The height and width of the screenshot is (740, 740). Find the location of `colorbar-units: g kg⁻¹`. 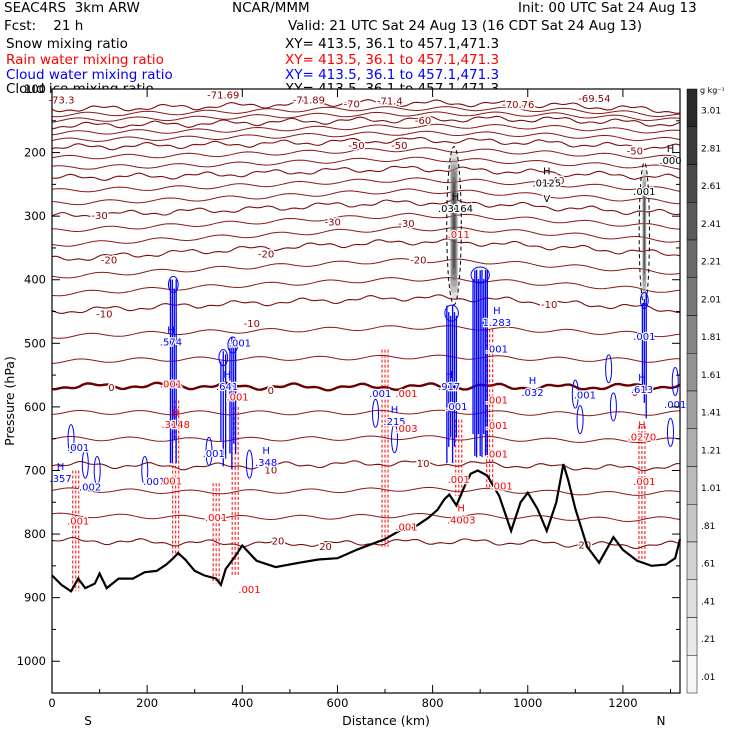

colorbar-units: g kg⁻¹ is located at coordinates (712, 90).